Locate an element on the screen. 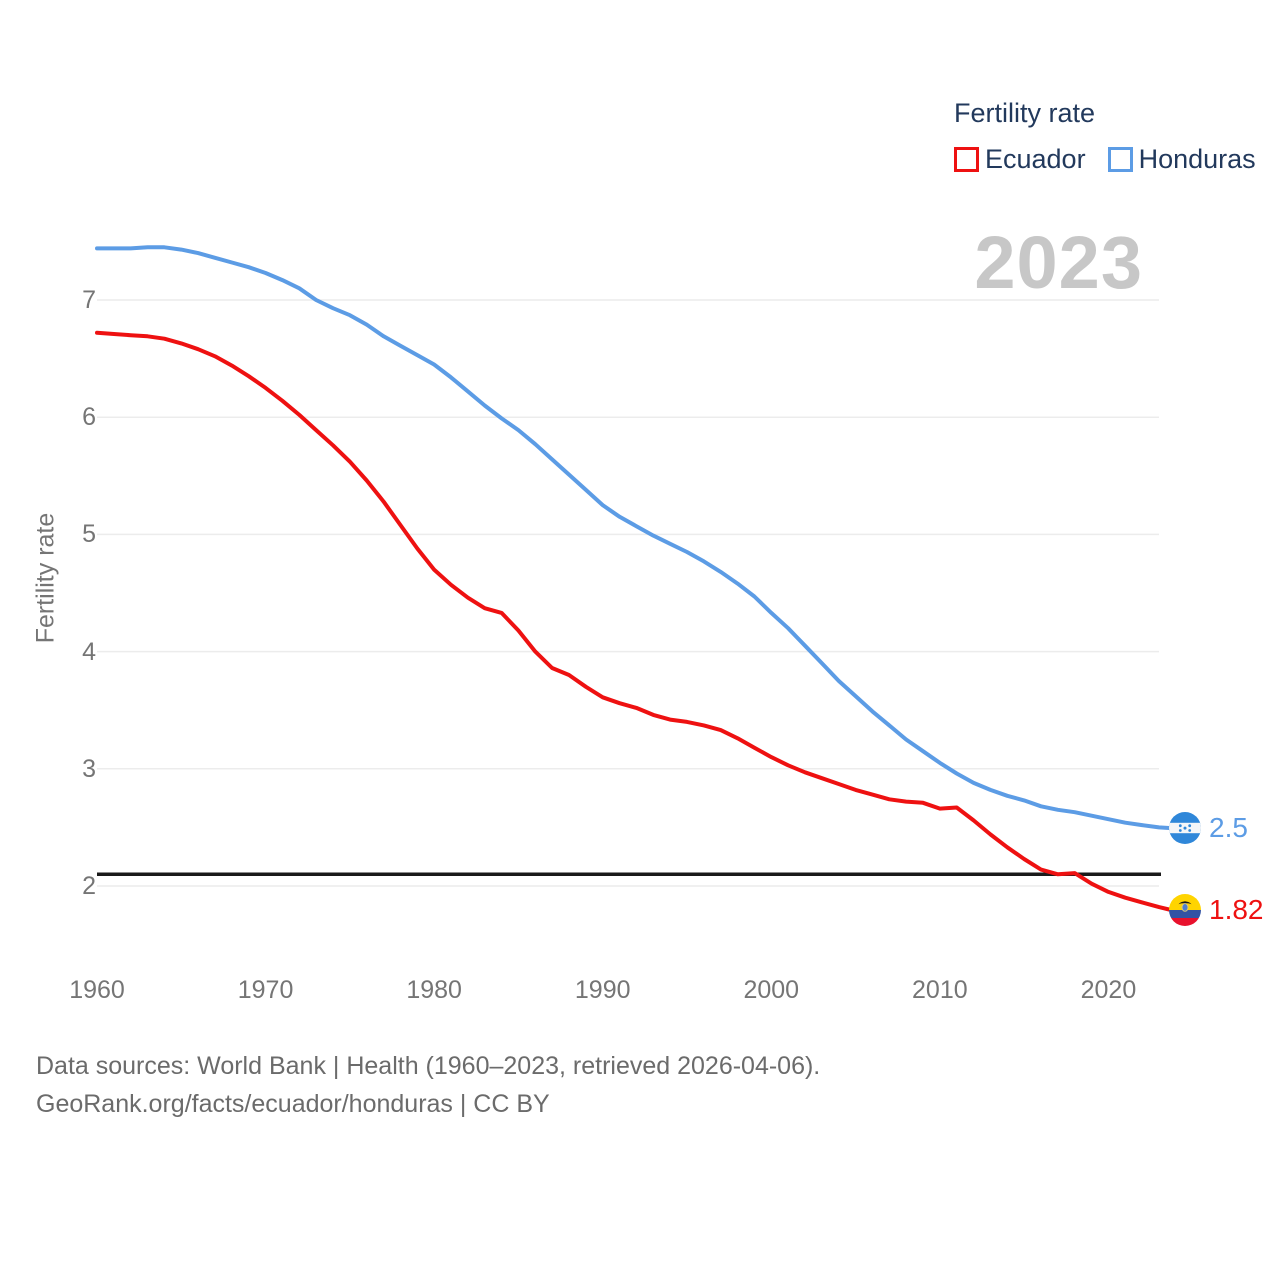  y-tick-label: 3 is located at coordinates (89, 768).